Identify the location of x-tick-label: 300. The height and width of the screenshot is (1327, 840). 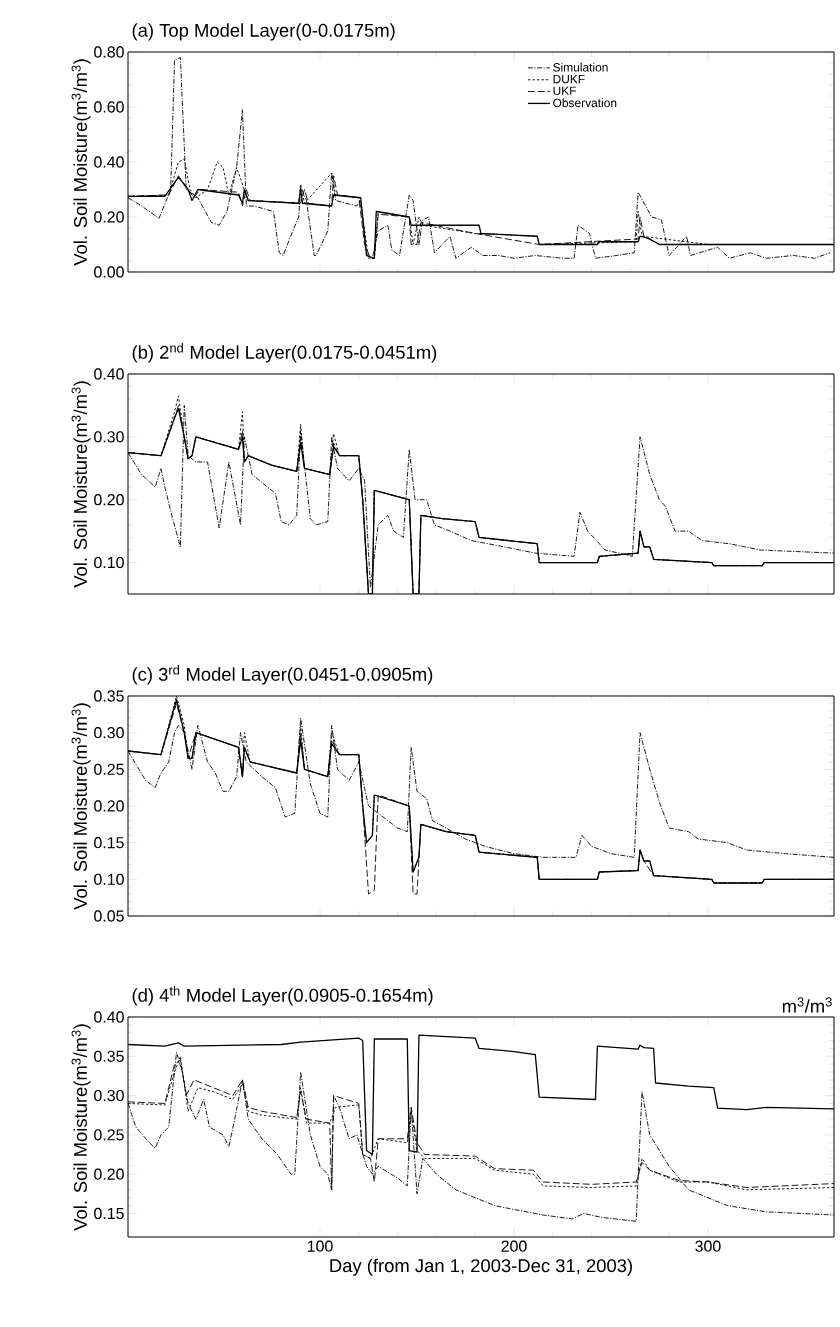
(708, 1246).